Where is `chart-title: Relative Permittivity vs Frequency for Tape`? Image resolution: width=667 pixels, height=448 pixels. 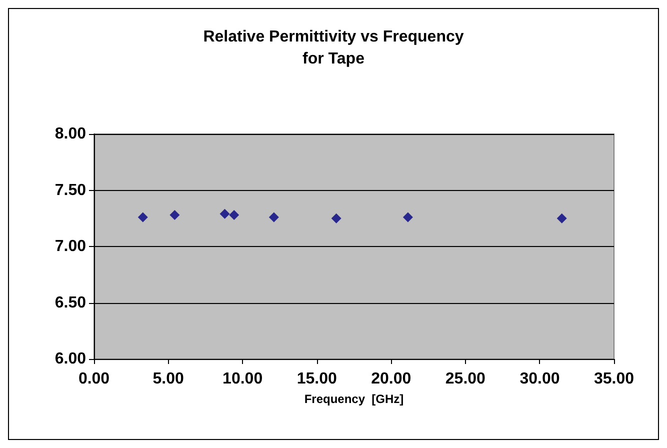 chart-title: Relative Permittivity vs Frequency for Tape is located at coordinates (333, 48).